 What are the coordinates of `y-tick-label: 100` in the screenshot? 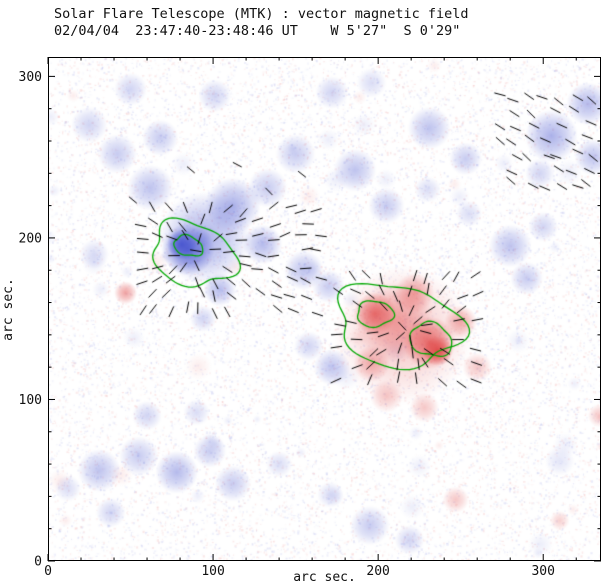 It's located at (30, 400).